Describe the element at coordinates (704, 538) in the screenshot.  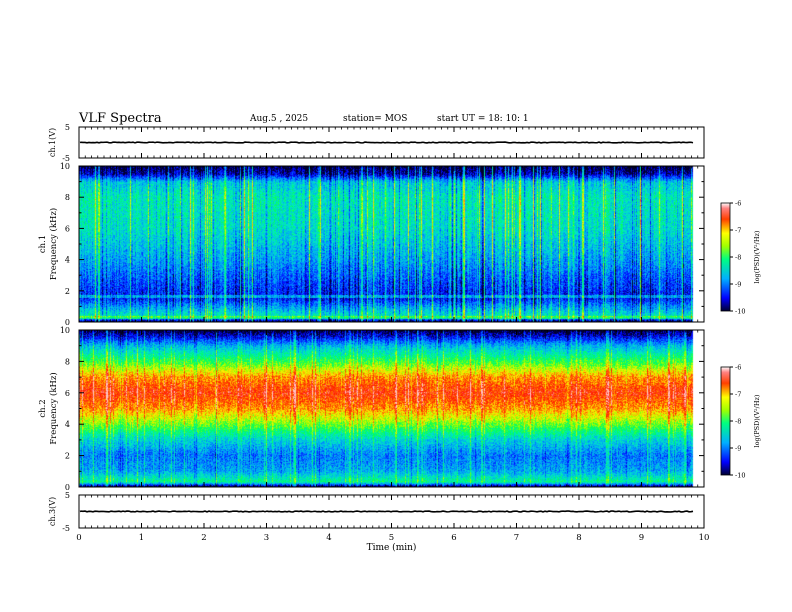
I see `x-tick-label: 10` at that location.